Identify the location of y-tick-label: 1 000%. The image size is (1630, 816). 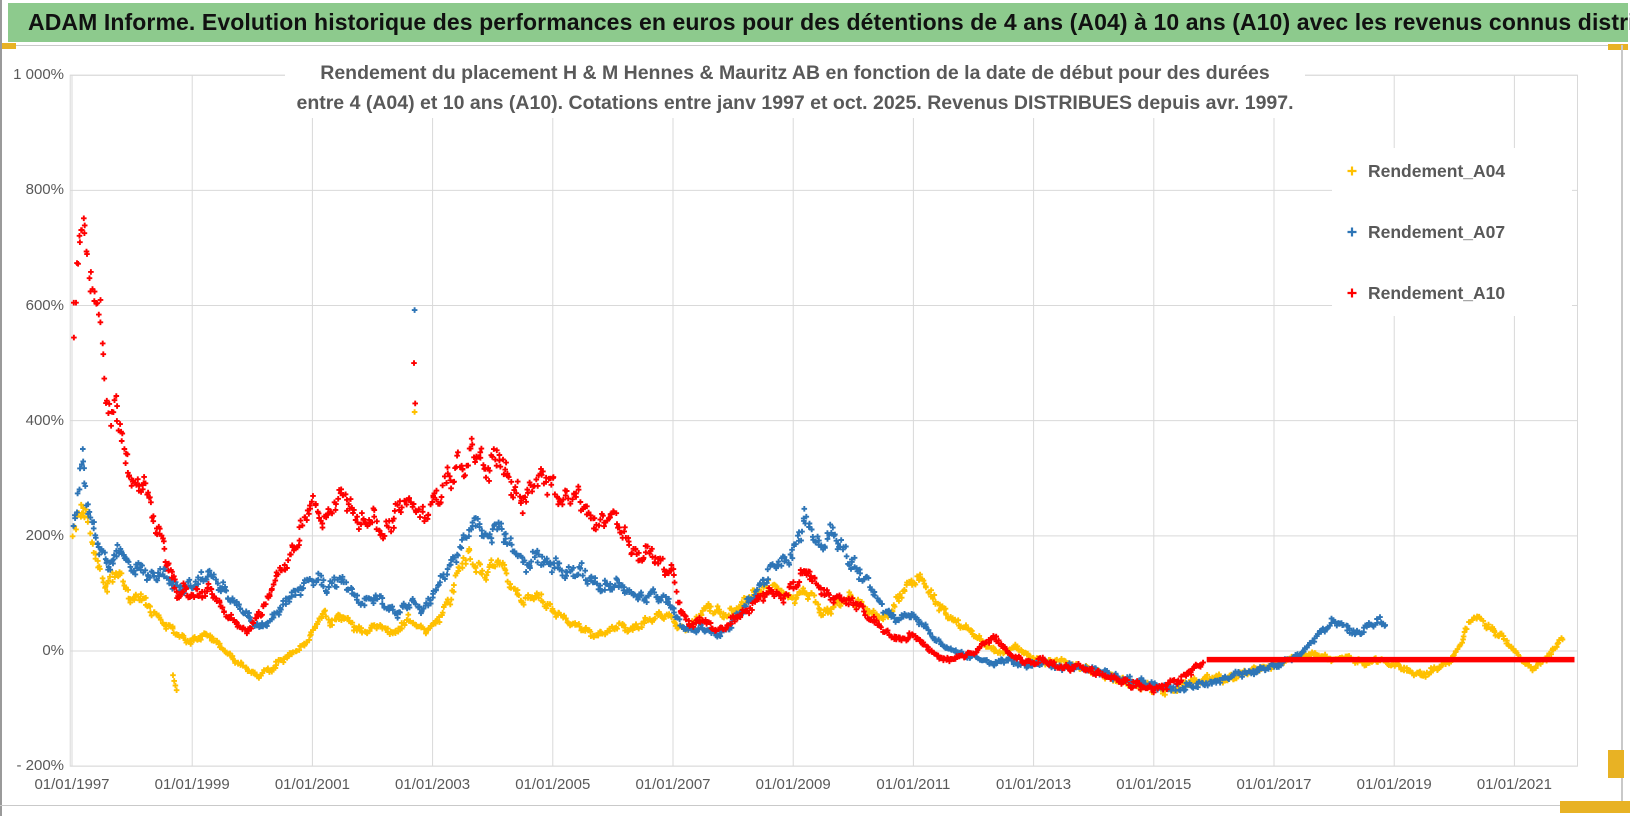
(38, 75).